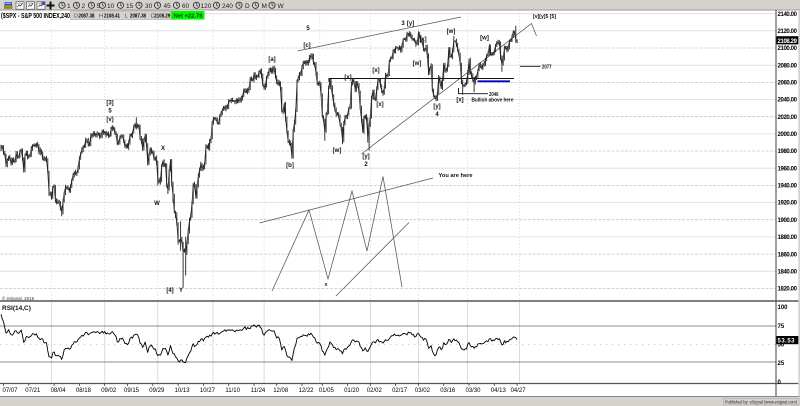 This screenshot has width=800, height=406. What do you see at coordinates (761, 401) in the screenshot?
I see `svg-text:Published by: eSignal (www.esi: Published by: eSignal (www.esignal.com)` at bounding box center [761, 401].